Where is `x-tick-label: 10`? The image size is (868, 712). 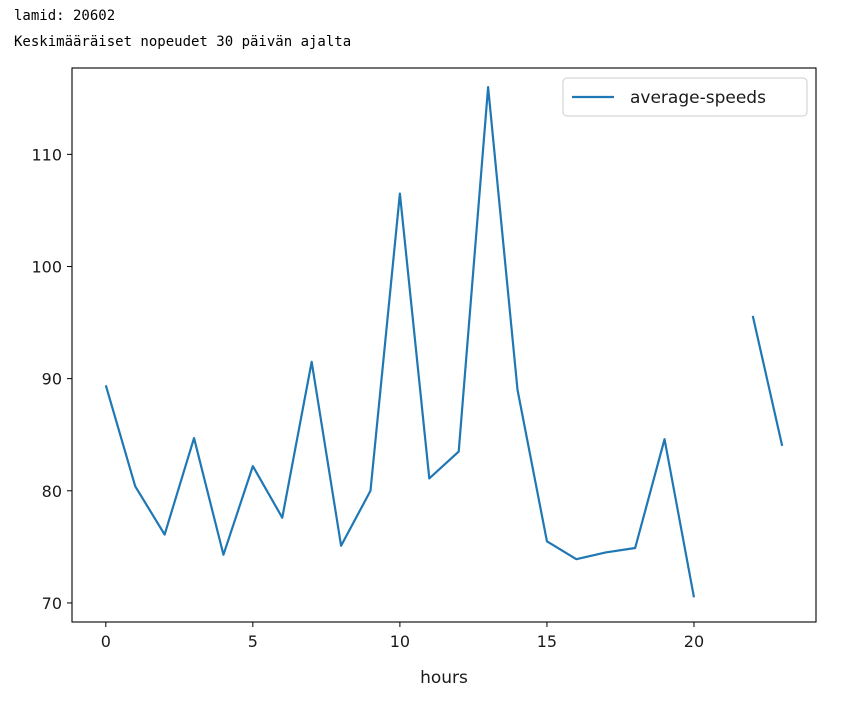
x-tick-label: 10 is located at coordinates (400, 641).